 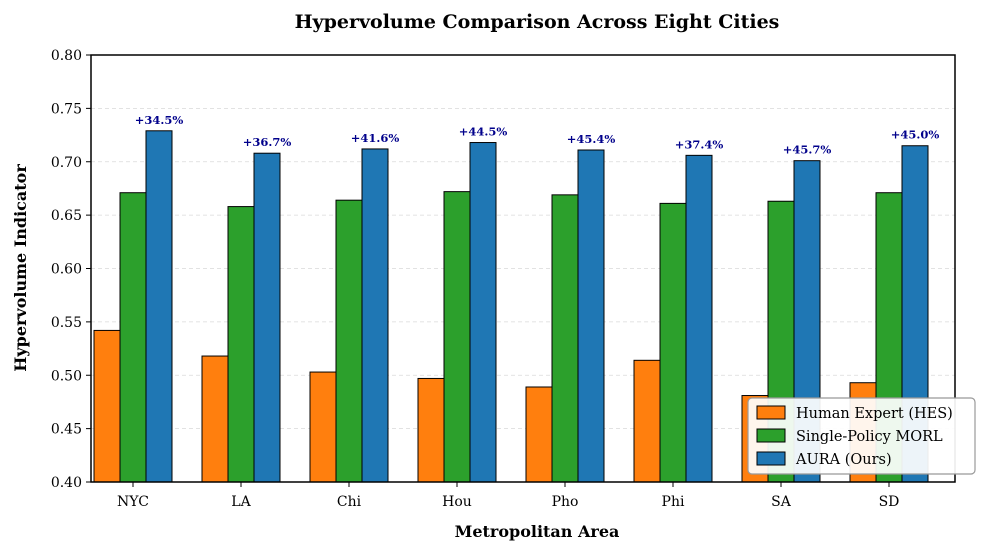 I want to click on improvement-label: +37.4%, so click(x=699, y=144).